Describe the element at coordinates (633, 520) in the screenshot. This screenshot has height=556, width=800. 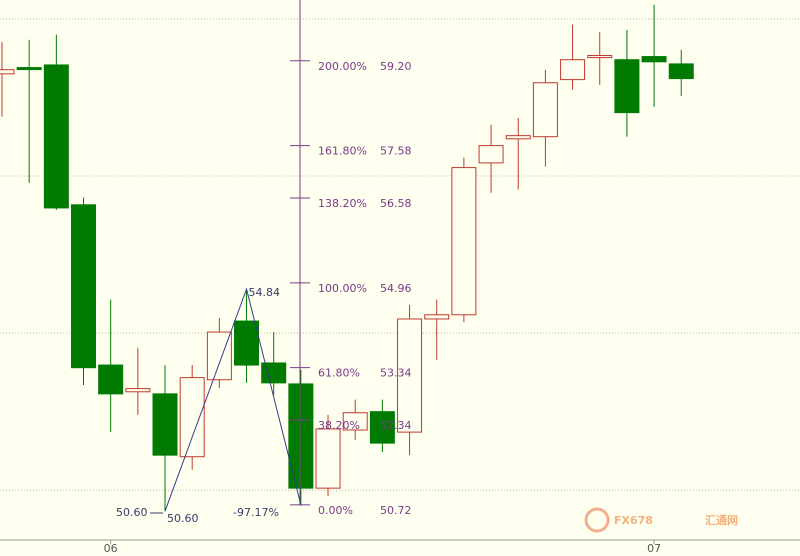
I see `watermark-brand: FX678` at that location.